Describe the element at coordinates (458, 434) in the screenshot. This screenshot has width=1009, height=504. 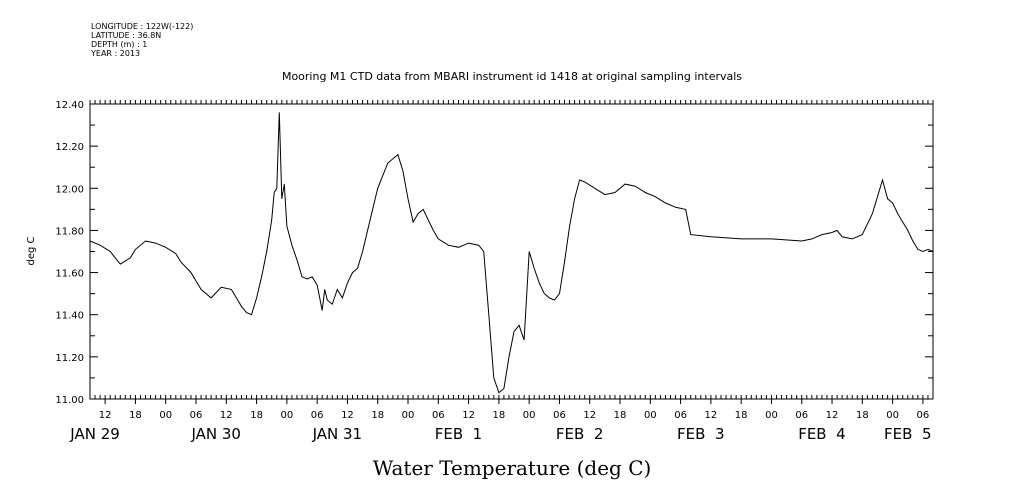
I see `x-day-label: FEB 1` at that location.